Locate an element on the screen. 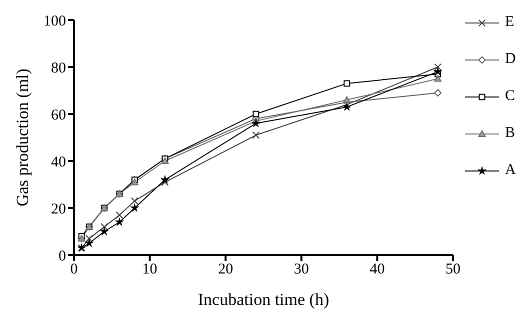 Image resolution: width=531 pixels, height=323 pixels. legend-label: D is located at coordinates (510, 59).